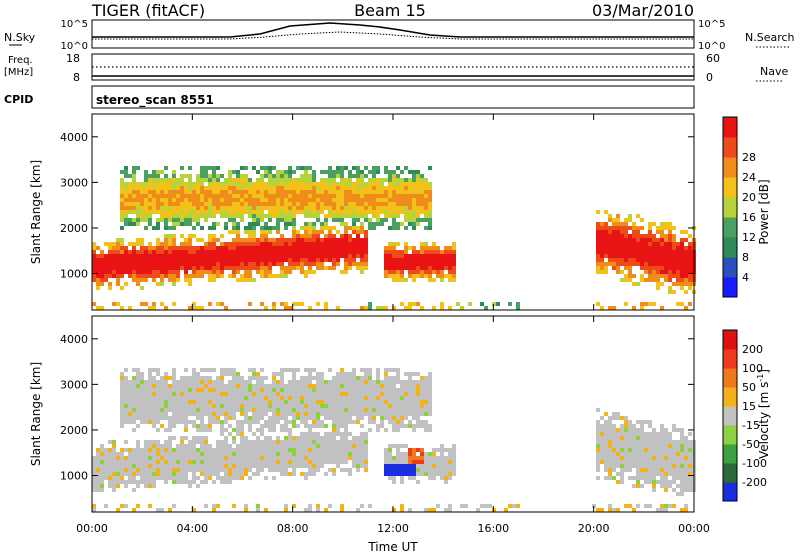  What do you see at coordinates (749, 406) in the screenshot?
I see `colorbar-tick-label: 15` at bounding box center [749, 406].